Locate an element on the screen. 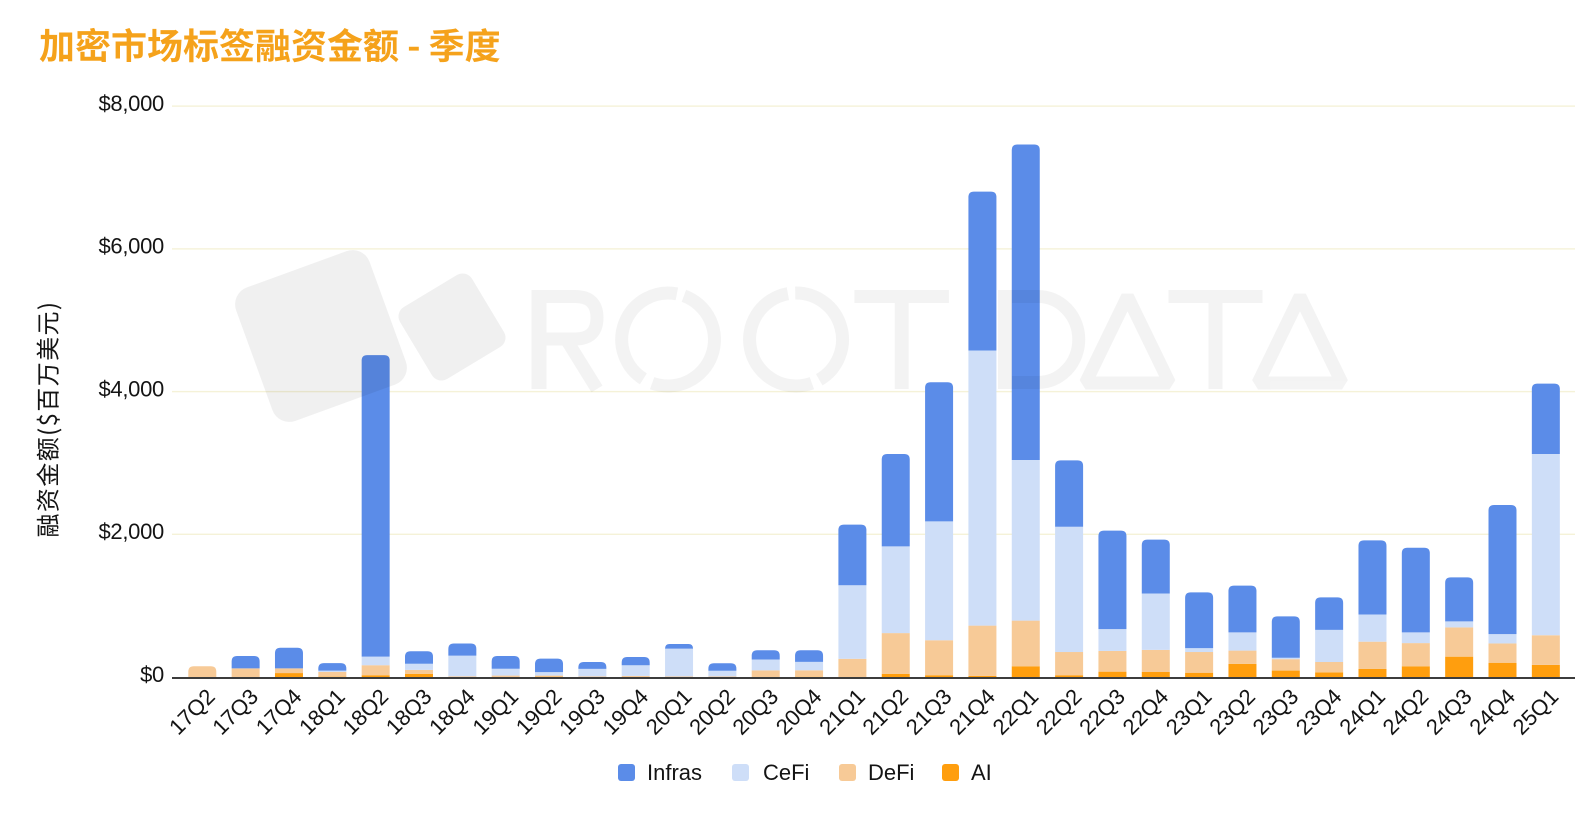 The image size is (1586, 815). svg-text: $4,000 is located at coordinates (132, 388).